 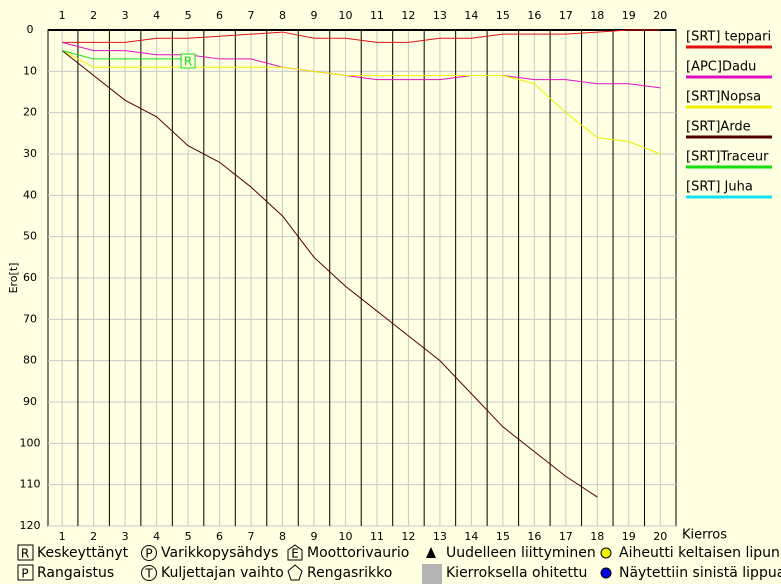 I want to click on y-tick-label: 110, so click(x=30, y=484).